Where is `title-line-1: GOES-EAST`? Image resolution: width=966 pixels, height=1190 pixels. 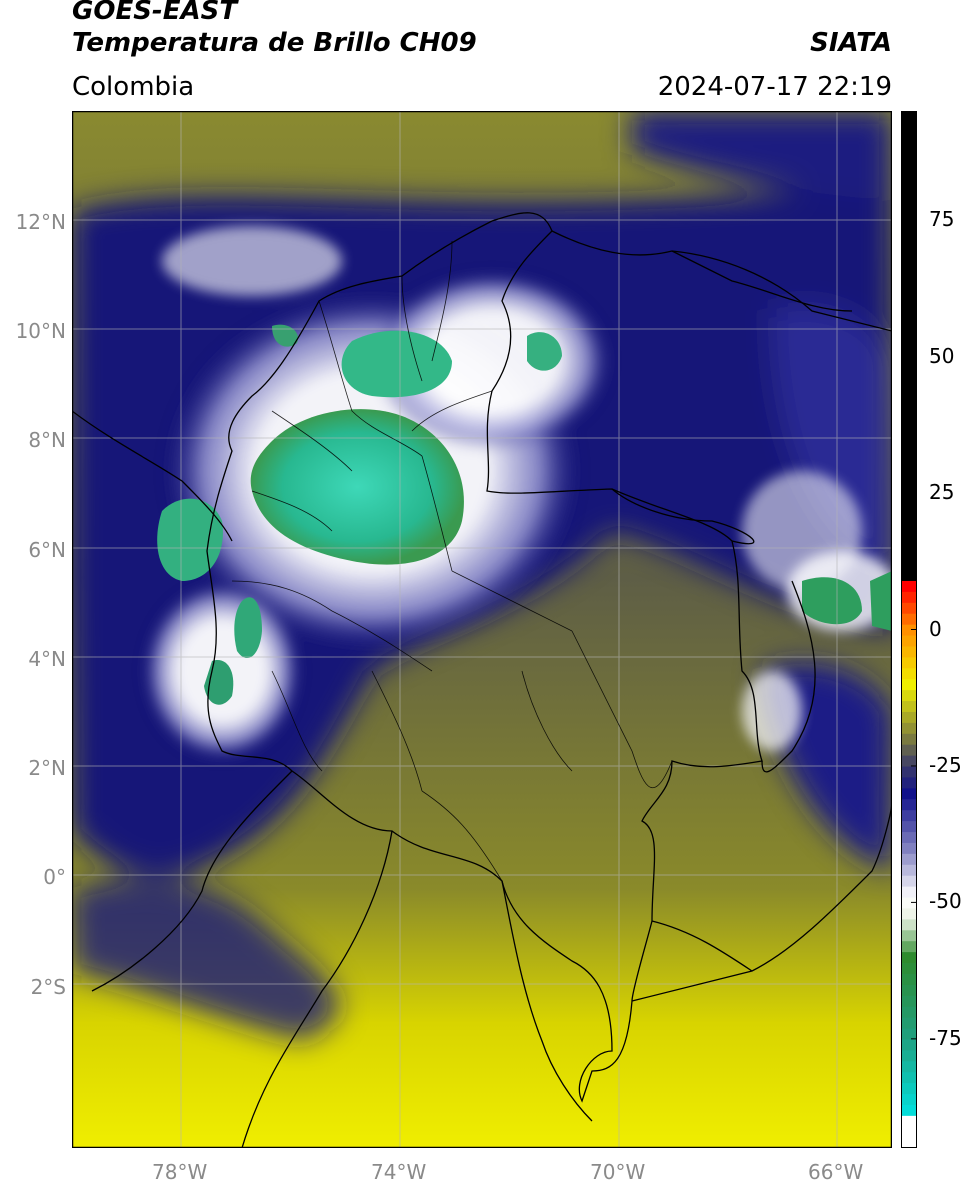 title-line-1: GOES-EAST is located at coordinates (155, 13).